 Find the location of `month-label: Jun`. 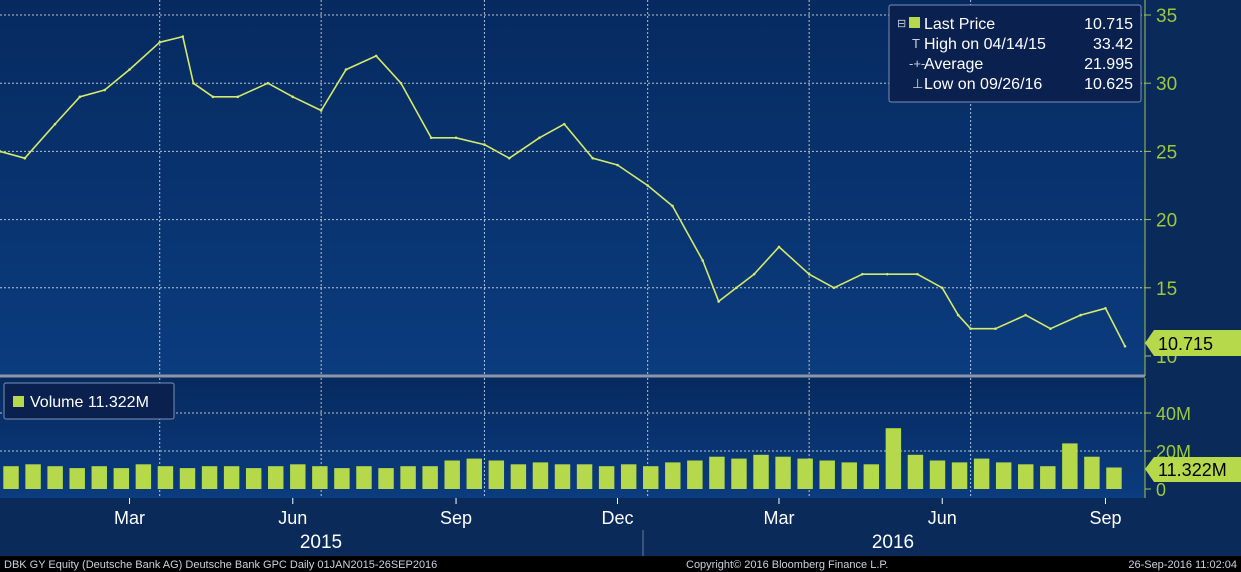

month-label: Jun is located at coordinates (292, 518).